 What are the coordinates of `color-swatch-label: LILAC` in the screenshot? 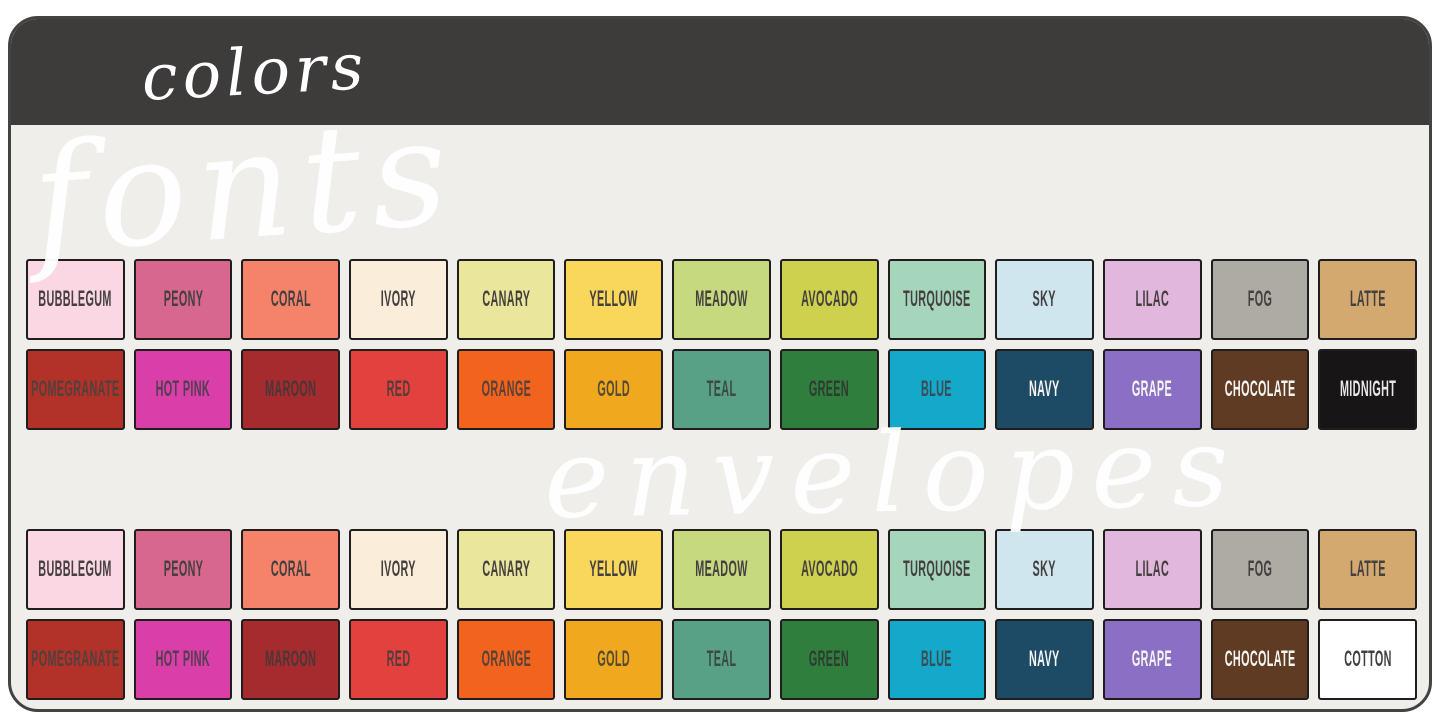 It's located at (1152, 569).